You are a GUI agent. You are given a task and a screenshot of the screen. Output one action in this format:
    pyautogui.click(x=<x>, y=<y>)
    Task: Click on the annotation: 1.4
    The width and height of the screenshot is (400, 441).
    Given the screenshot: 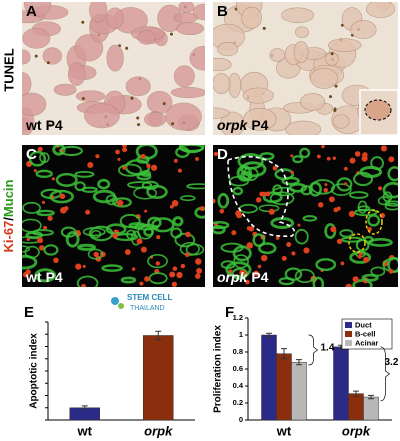 What is the action you would take?
    pyautogui.click(x=328, y=347)
    